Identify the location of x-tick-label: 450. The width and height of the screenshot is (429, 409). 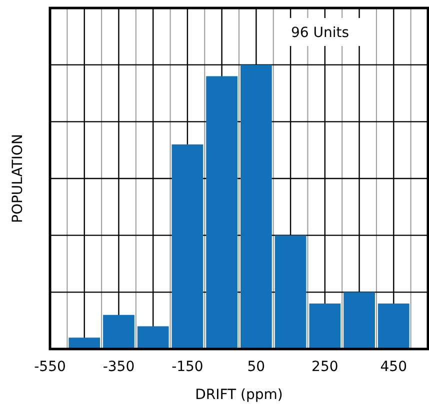
(394, 367).